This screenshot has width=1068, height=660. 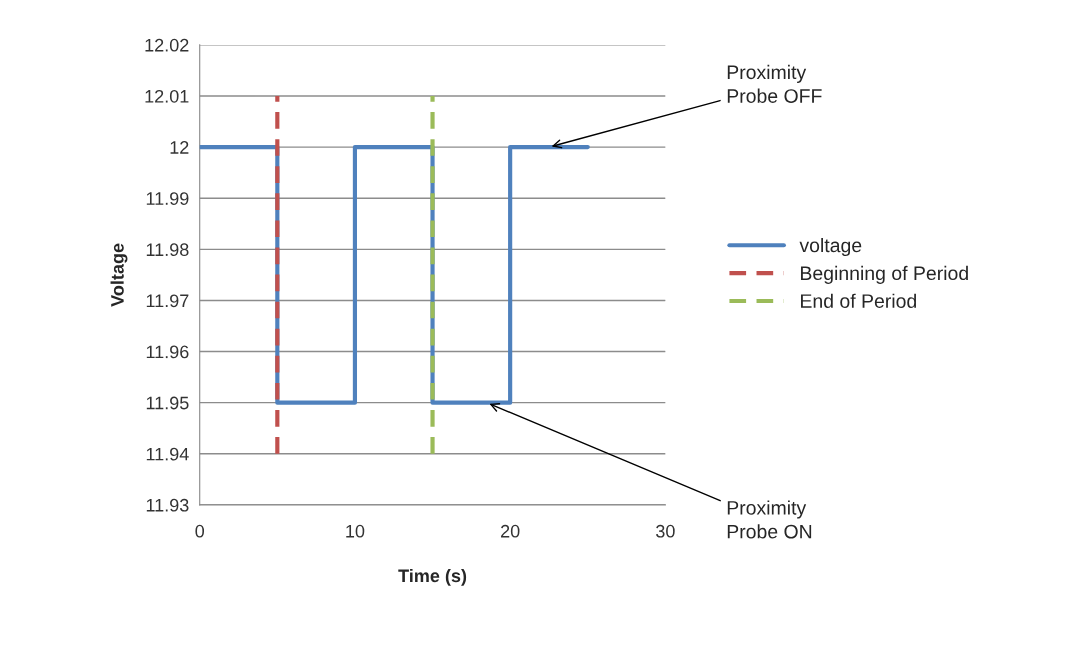 What do you see at coordinates (167, 45) in the screenshot?
I see `y-tick-label: 12.02` at bounding box center [167, 45].